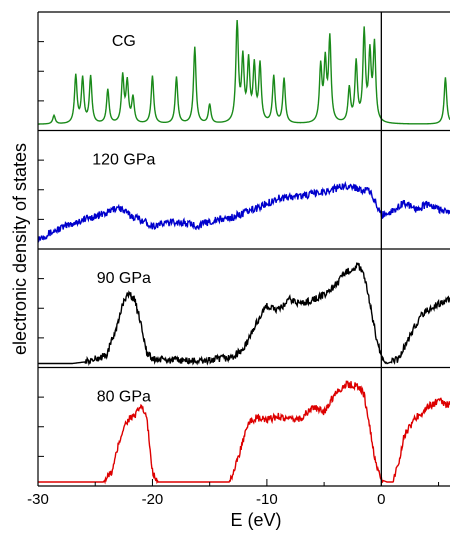 The image size is (450, 535). I want to click on x-tick-label: -30, so click(38, 499).